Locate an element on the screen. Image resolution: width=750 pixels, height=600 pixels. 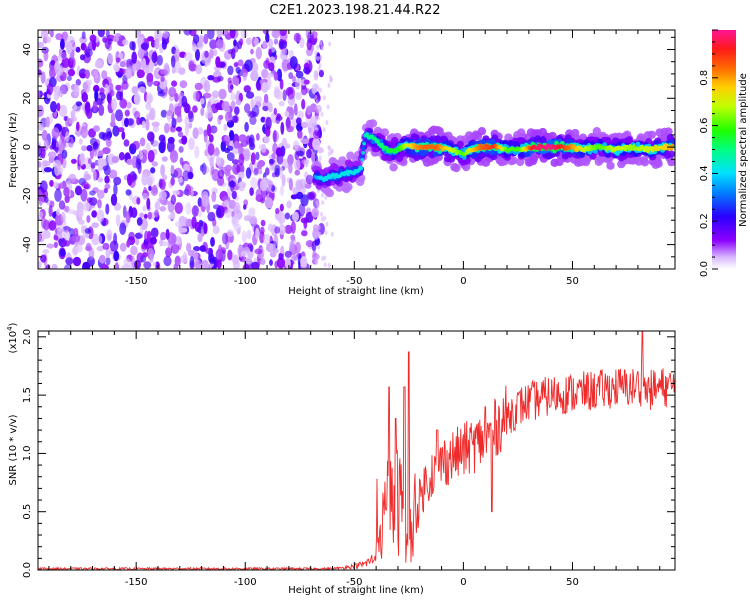
chart-title: C2E1.2023.198.21.44.R22 is located at coordinates (354, 10).